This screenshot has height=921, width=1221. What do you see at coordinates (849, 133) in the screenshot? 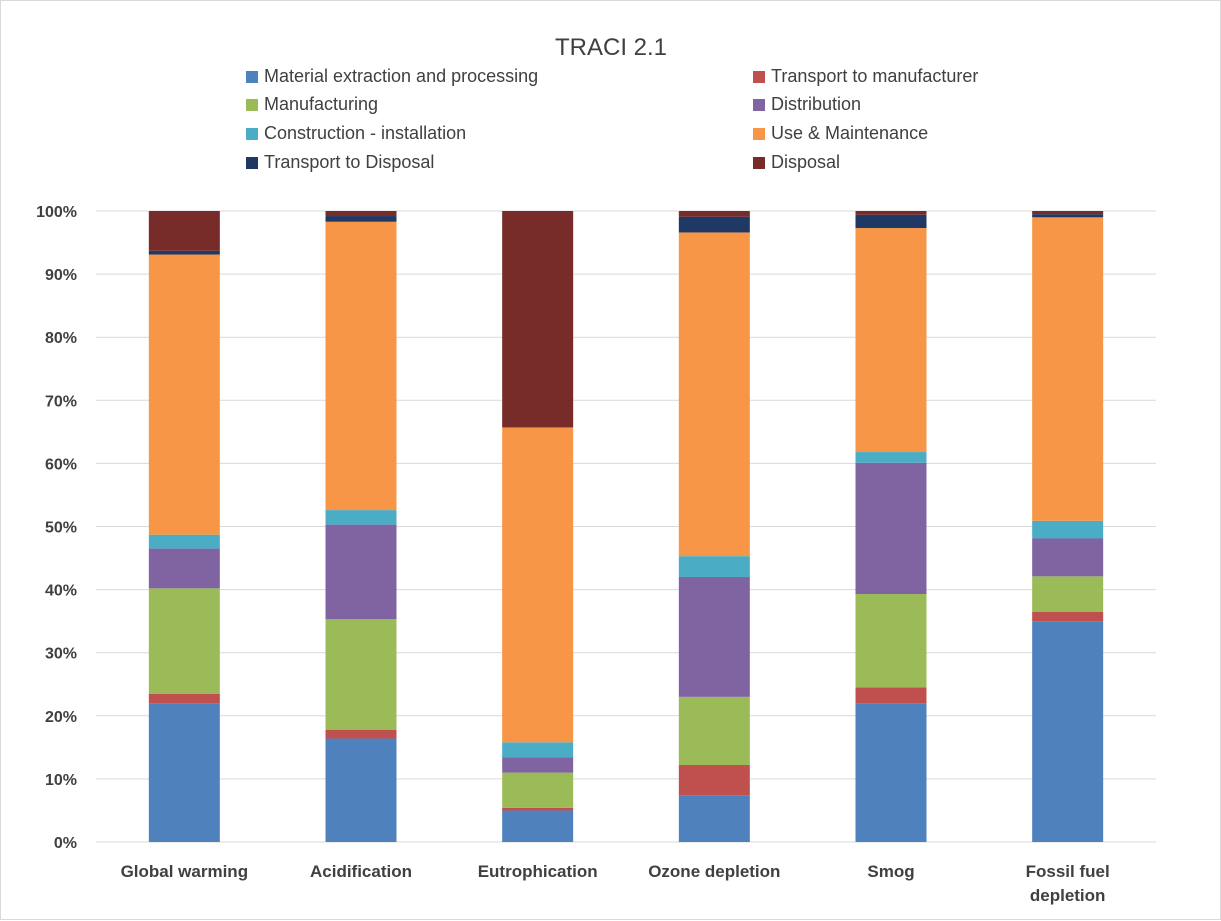
I see `legend-label: Use & Maintenance` at bounding box center [849, 133].